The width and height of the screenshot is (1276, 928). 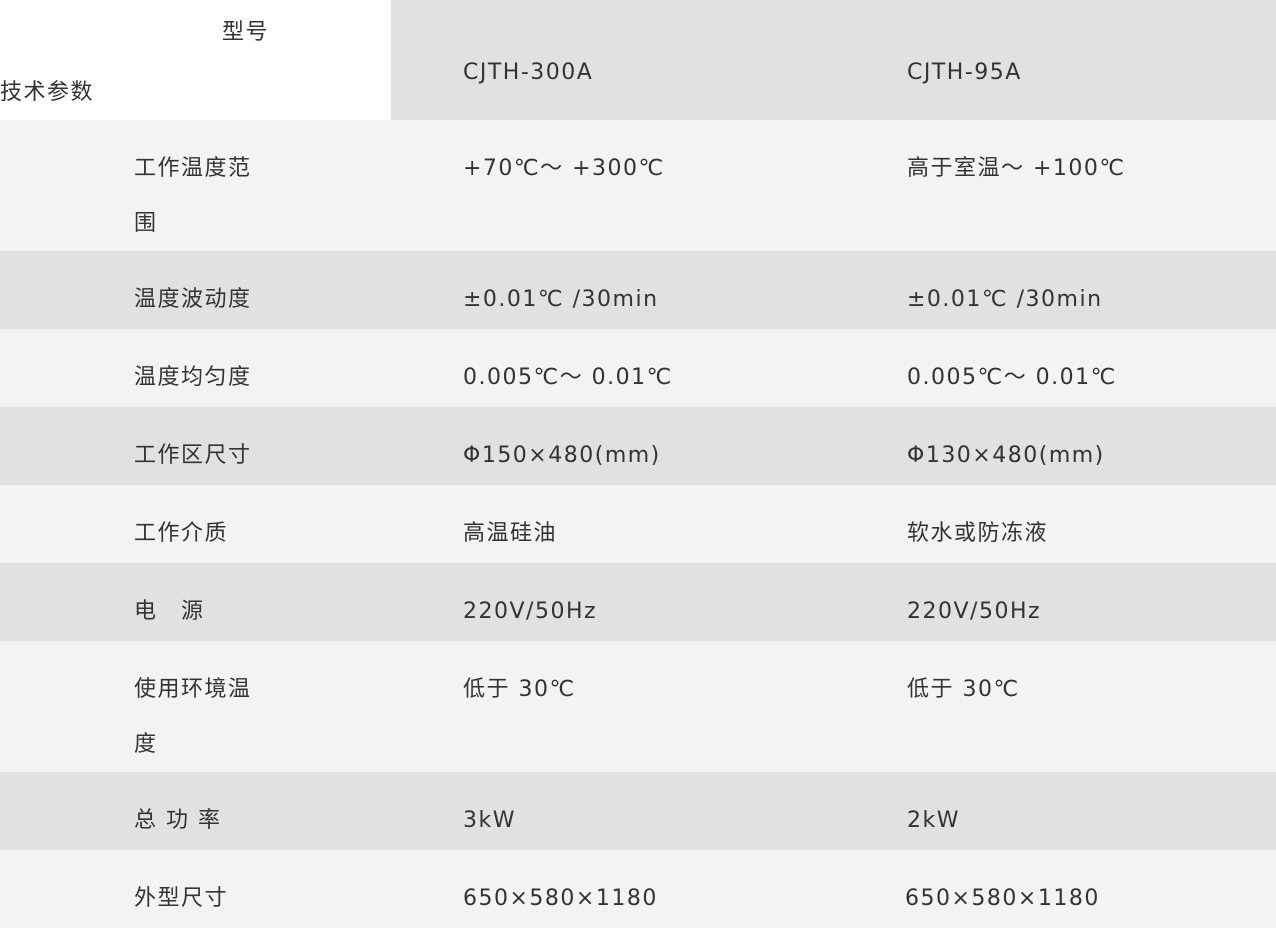 What do you see at coordinates (169, 611) in the screenshot?
I see `row-label: 电 源` at bounding box center [169, 611].